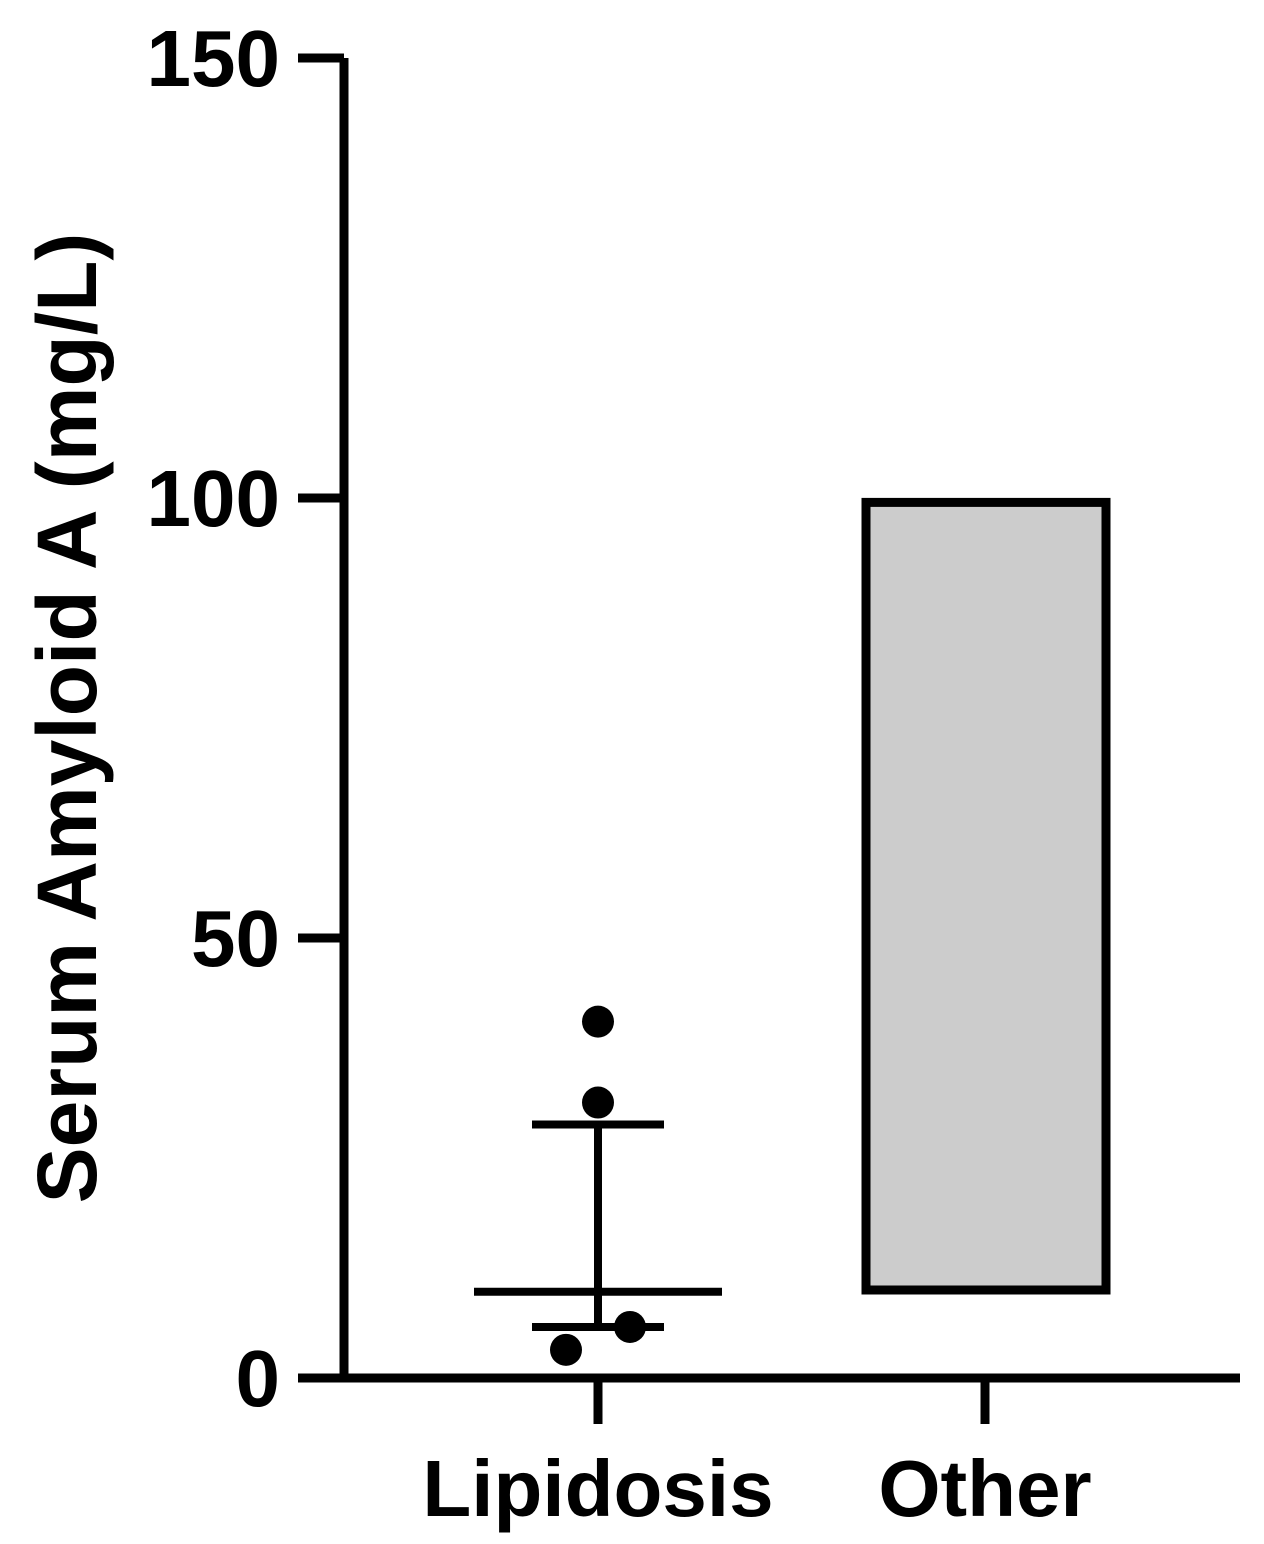 The height and width of the screenshot is (1544, 1264). Describe the element at coordinates (258, 1378) in the screenshot. I see `y-tick-label-0: 0` at that location.